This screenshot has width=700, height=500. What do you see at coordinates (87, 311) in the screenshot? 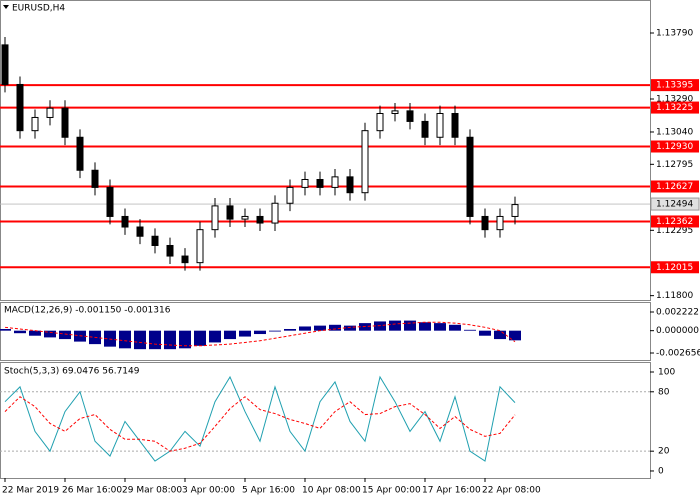
I see `macd-title: MACD(12,26,9) -0.001150 -0.001316` at bounding box center [87, 311].